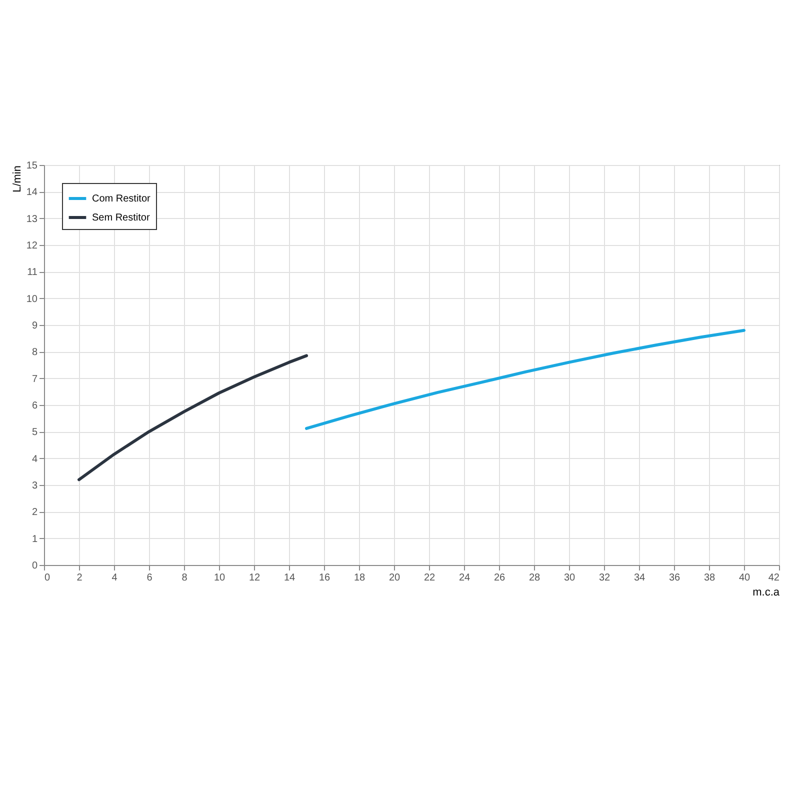 The height and width of the screenshot is (800, 800). What do you see at coordinates (220, 578) in the screenshot?
I see `x-tick-label: 10` at bounding box center [220, 578].